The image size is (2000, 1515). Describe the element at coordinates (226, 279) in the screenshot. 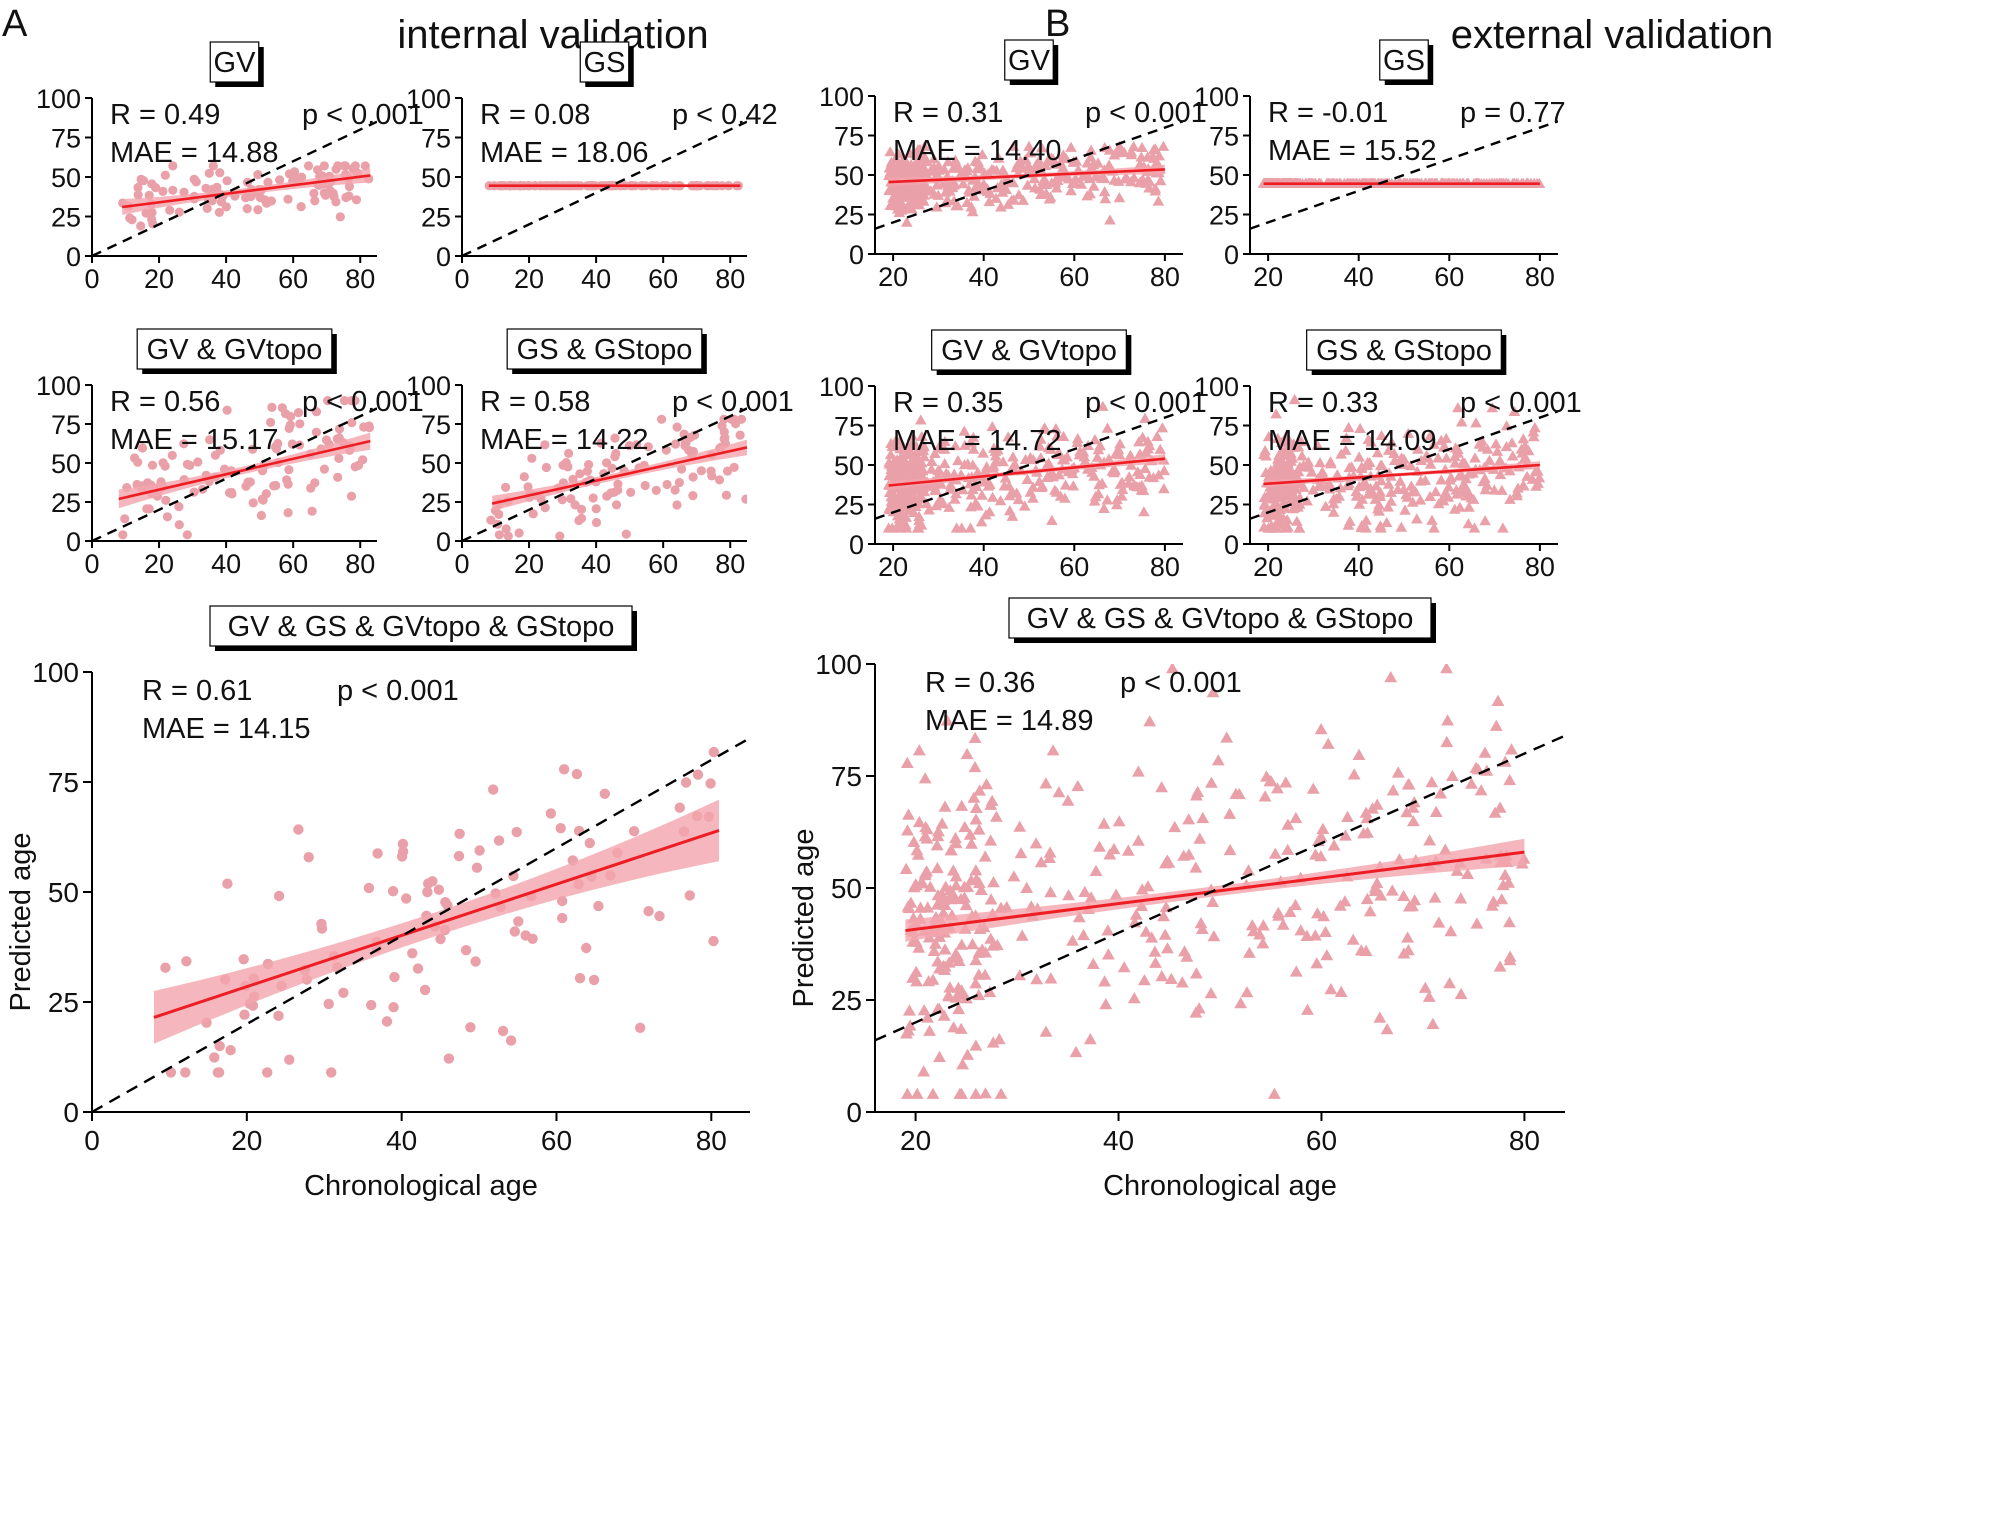

I see `x-tick-label: 40` at that location.